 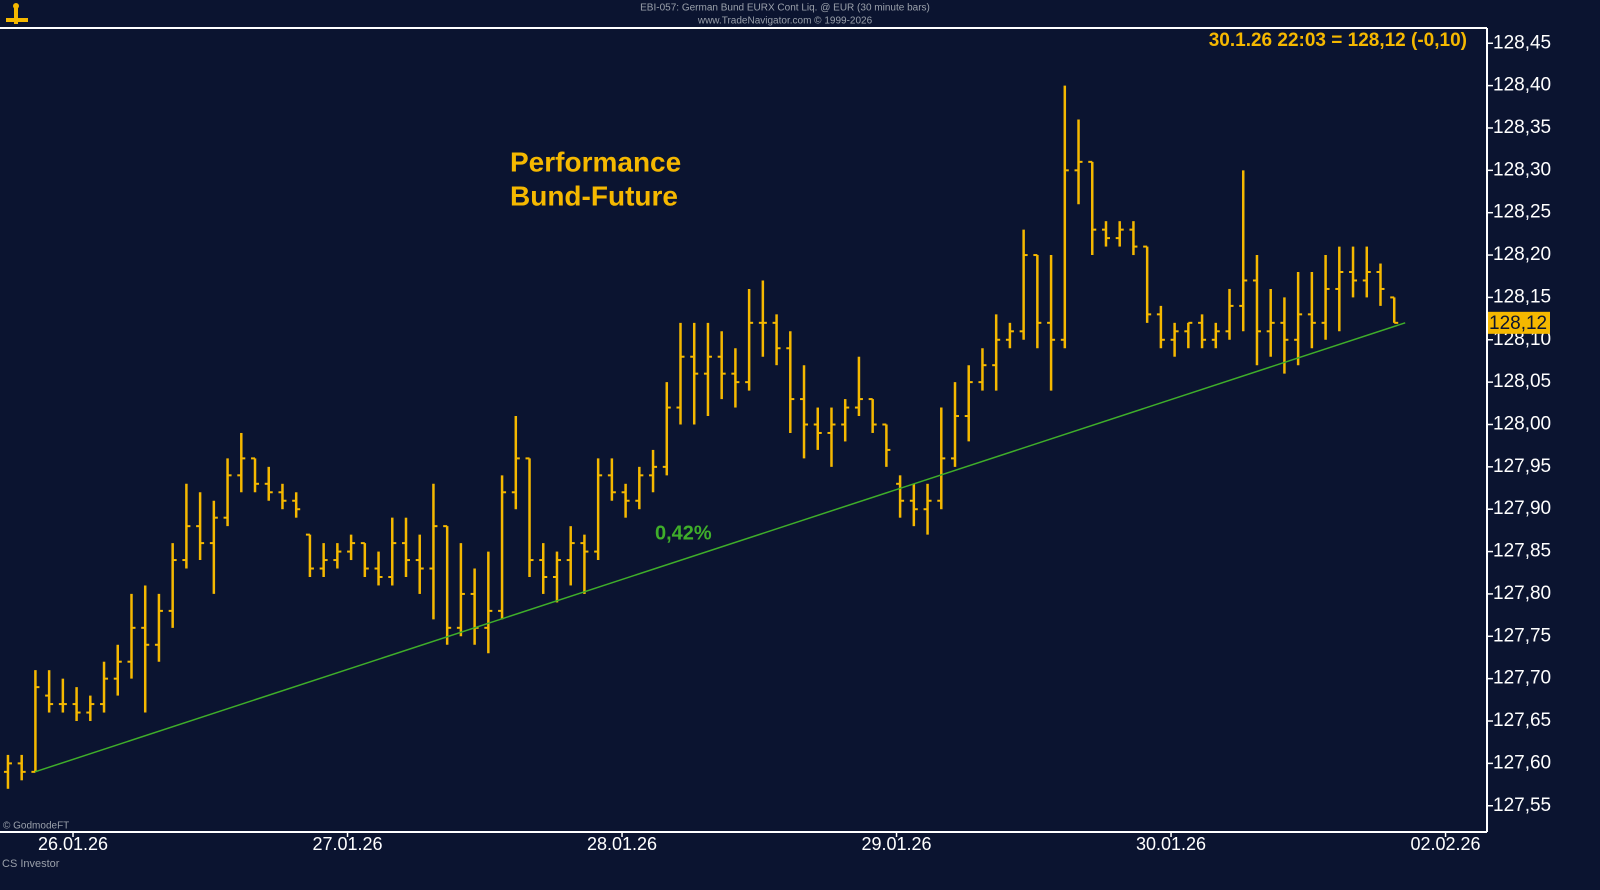 What do you see at coordinates (1522, 466) in the screenshot?
I see `y-tick-label: 127,95` at bounding box center [1522, 466].